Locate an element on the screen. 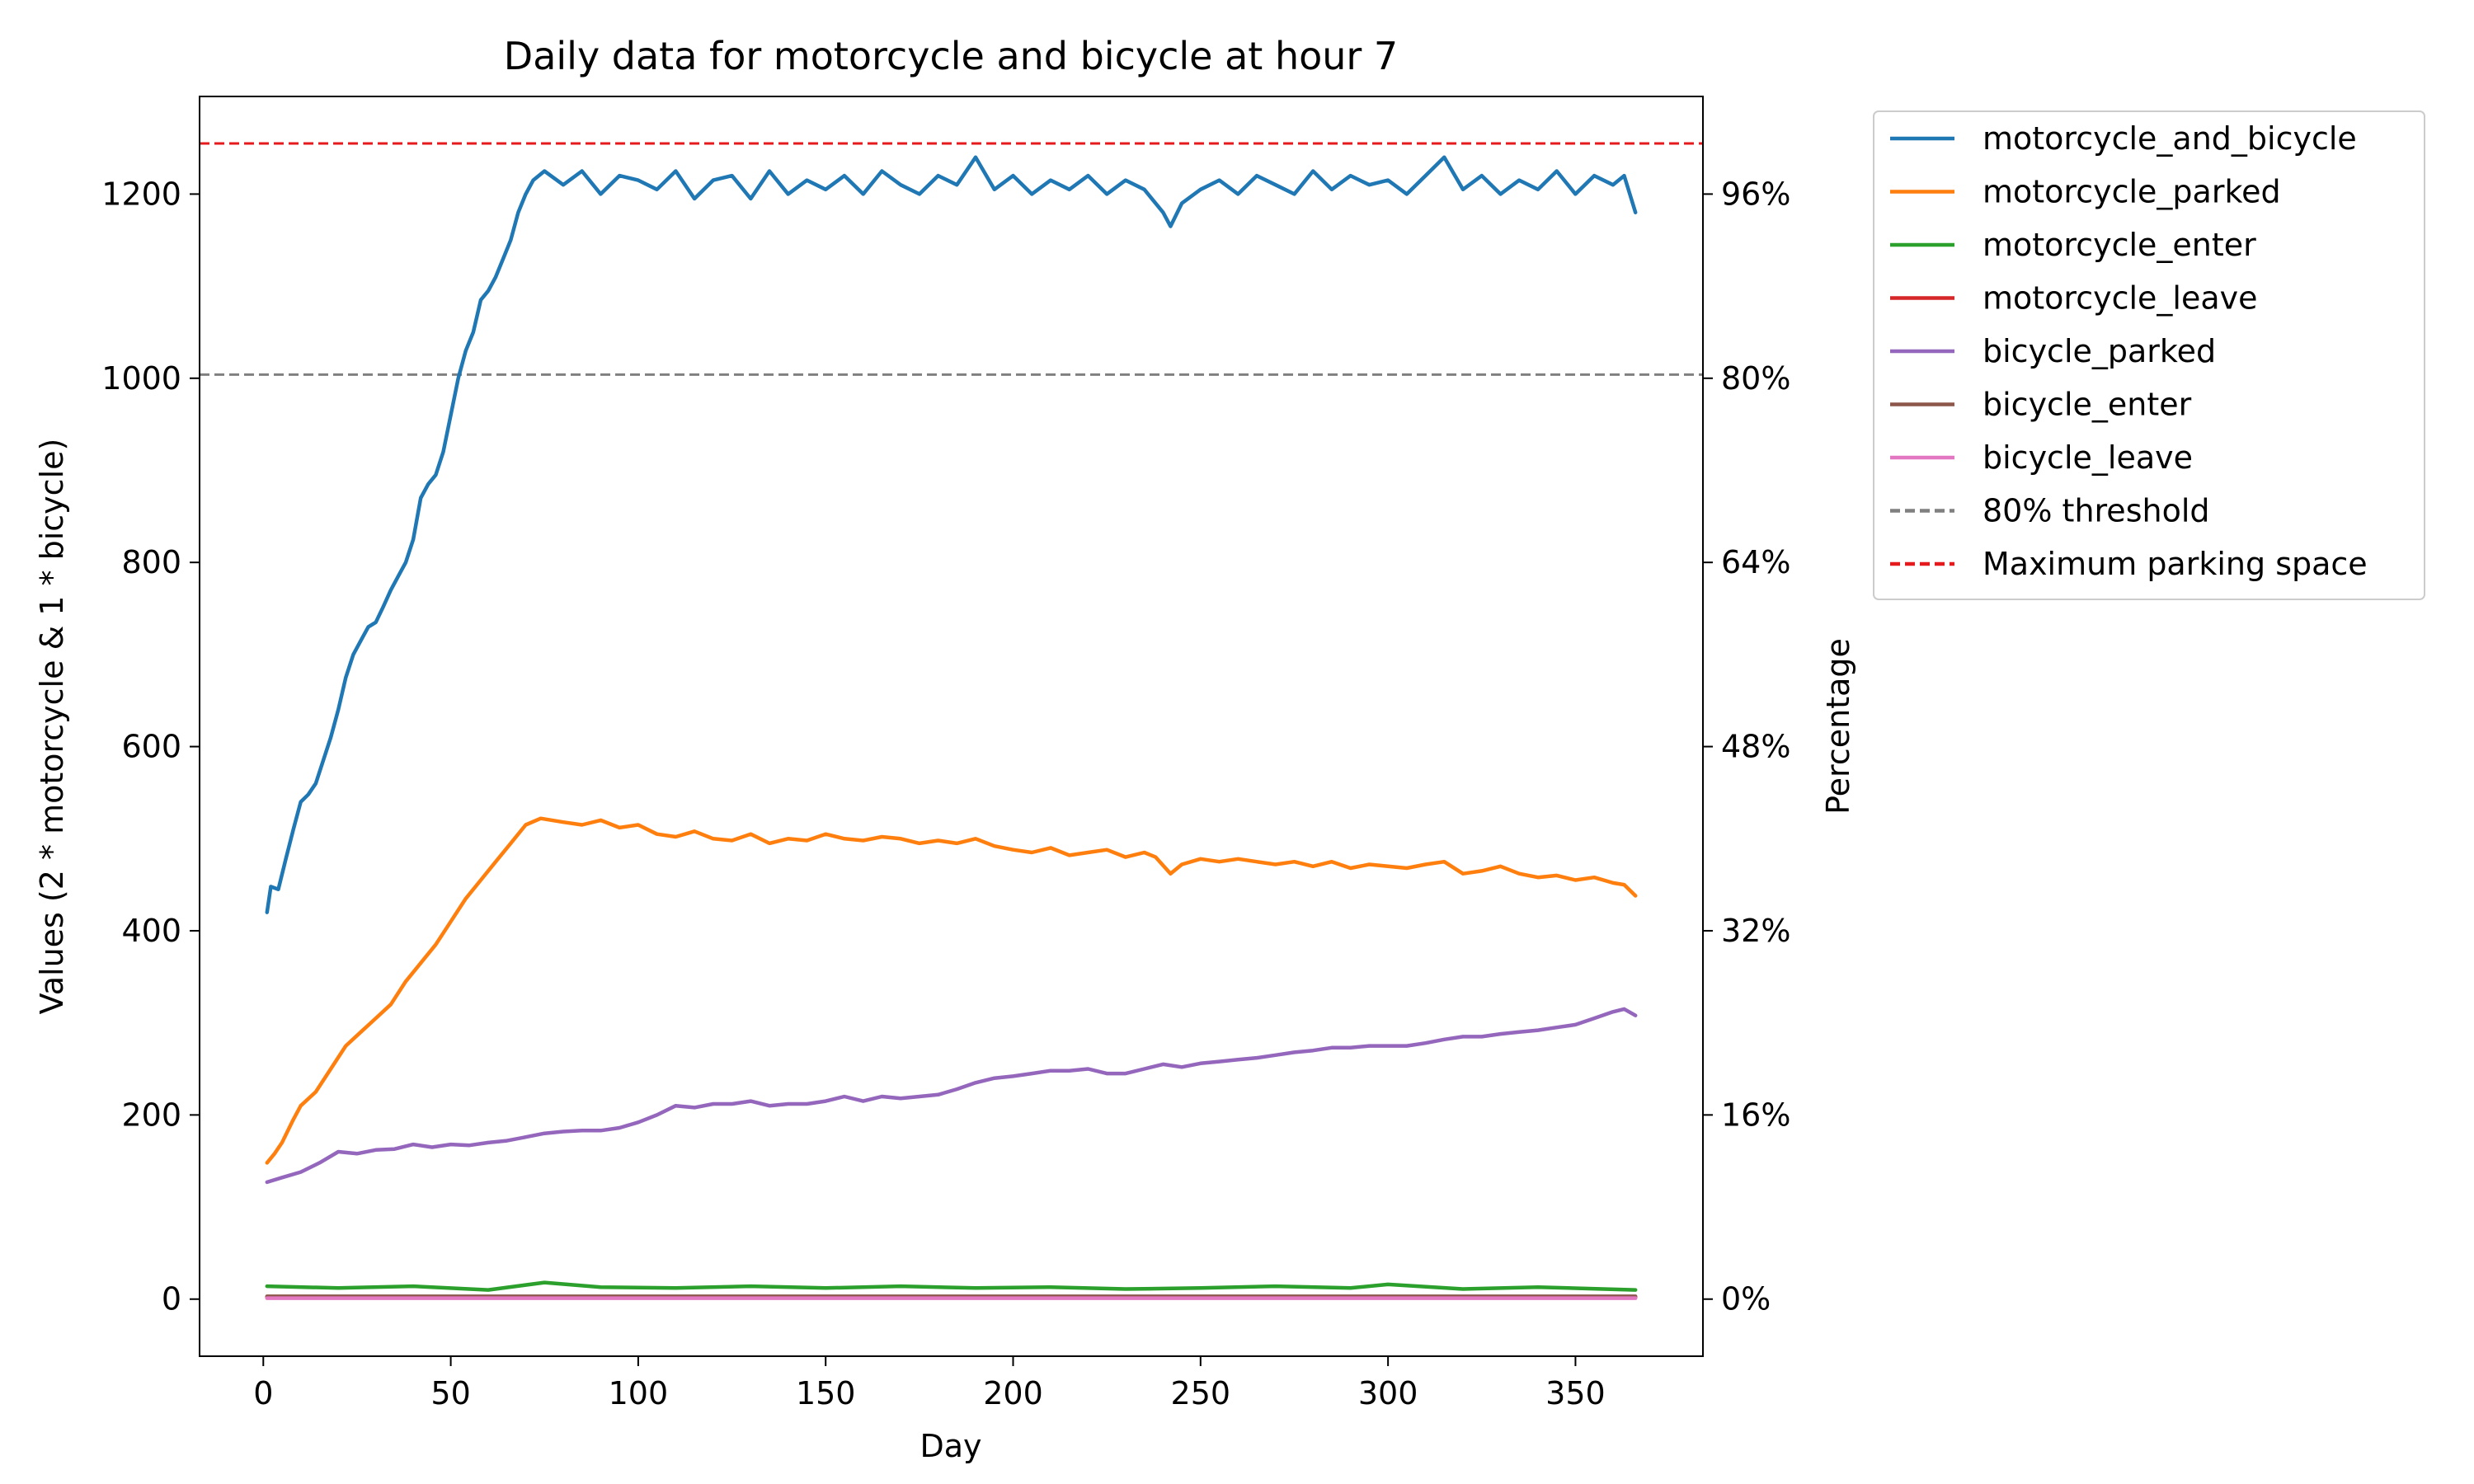 This screenshot has width=2474, height=1484. legend-label: bicycle_enter is located at coordinates (2087, 405).